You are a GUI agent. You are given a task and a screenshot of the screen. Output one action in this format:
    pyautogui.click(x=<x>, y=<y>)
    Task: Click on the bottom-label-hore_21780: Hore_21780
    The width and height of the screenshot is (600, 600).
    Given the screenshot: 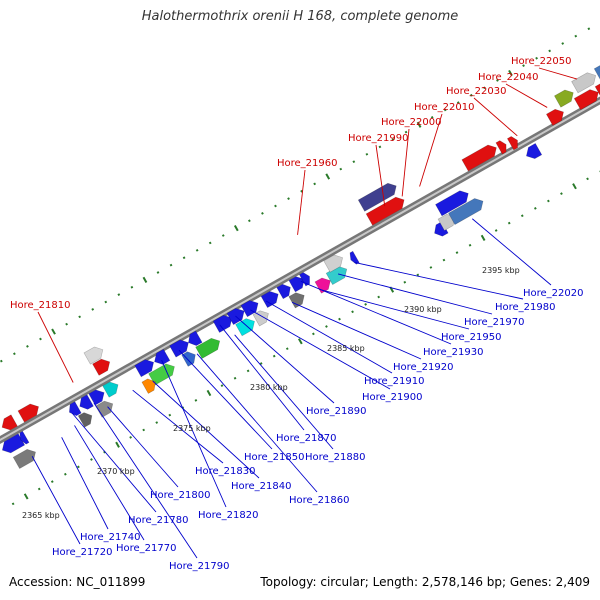 What is the action you would take?
    pyautogui.click(x=158, y=520)
    